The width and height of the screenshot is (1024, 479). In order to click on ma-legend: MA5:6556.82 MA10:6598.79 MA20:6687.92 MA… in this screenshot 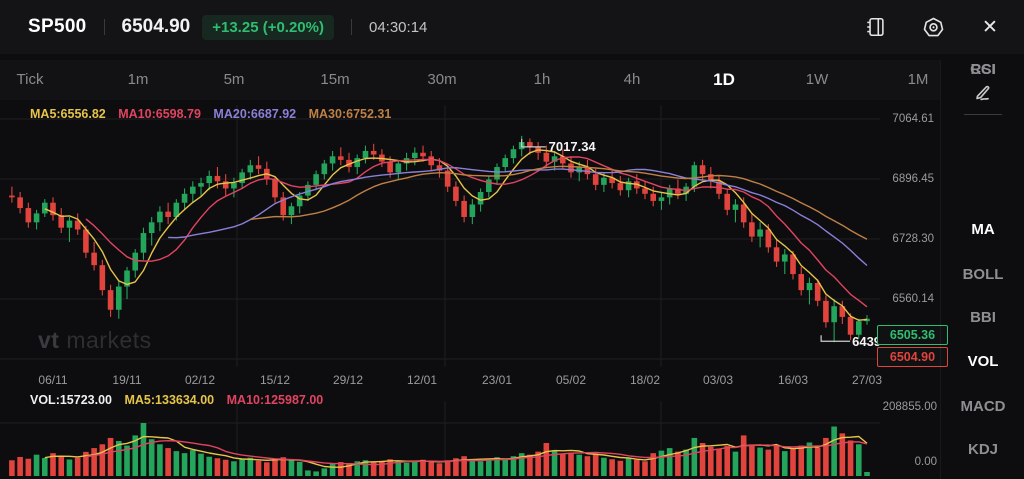, I will do `click(215, 114)`.